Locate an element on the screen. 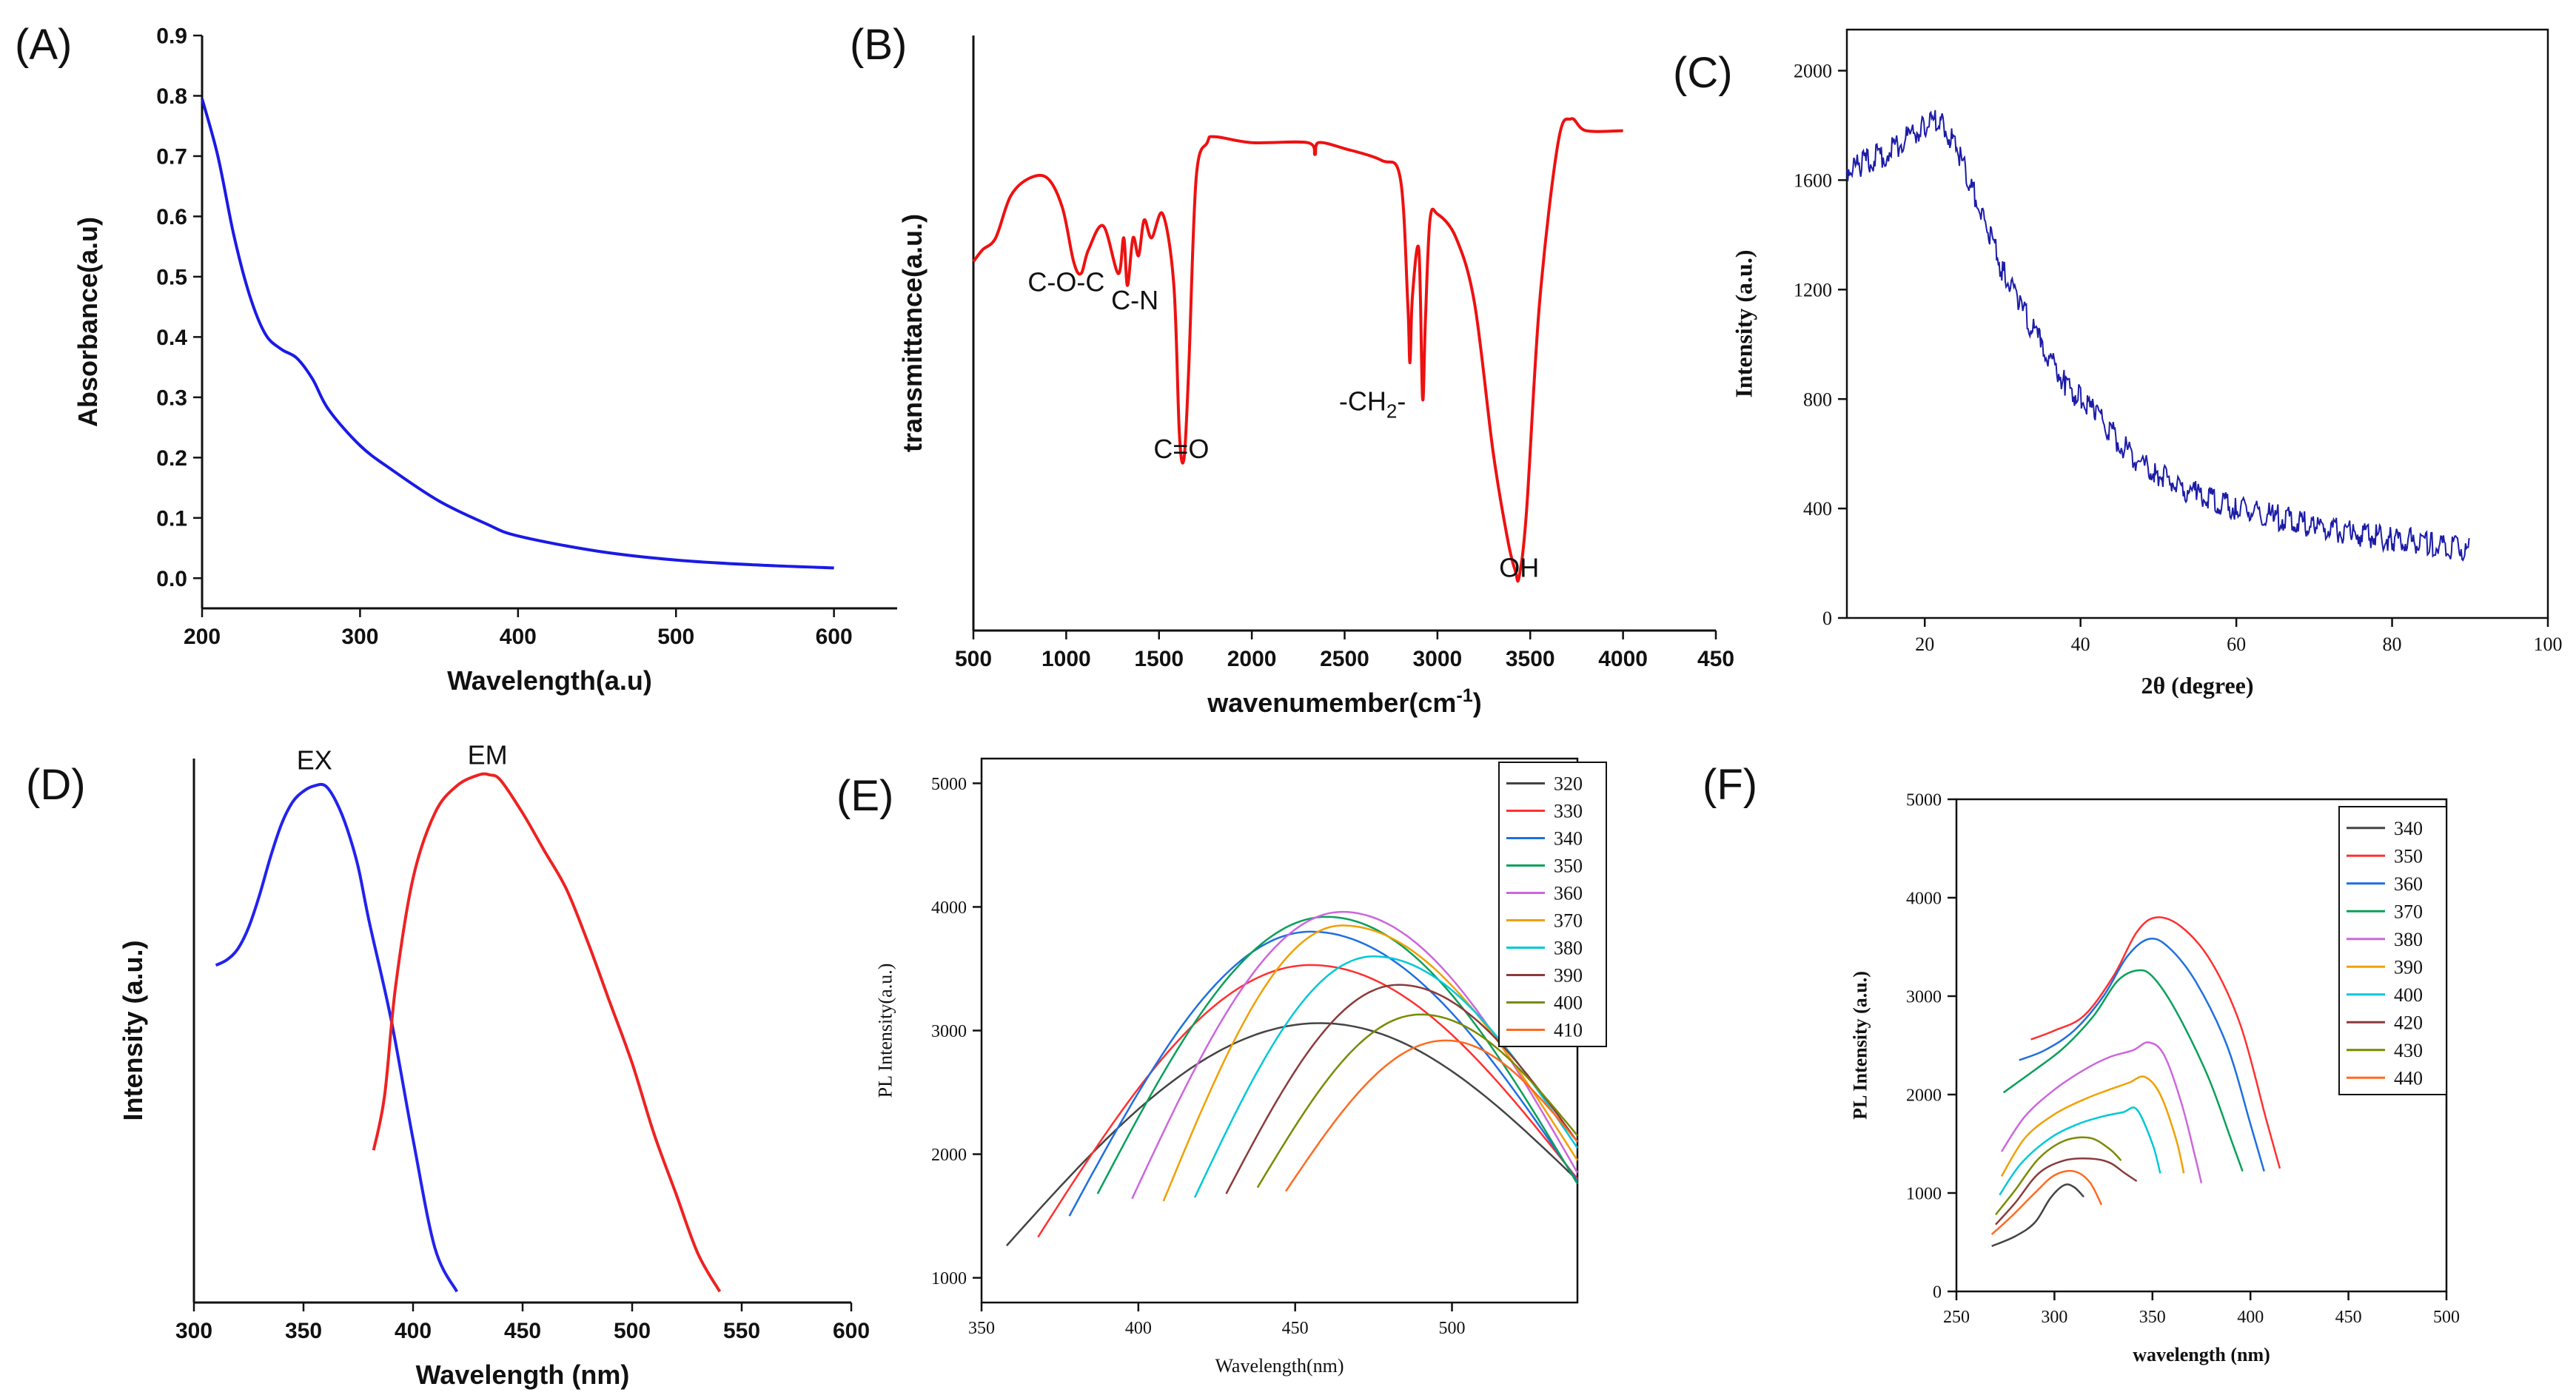 The width and height of the screenshot is (2576, 1398). y-tick-label: 0.5 is located at coordinates (171, 277).